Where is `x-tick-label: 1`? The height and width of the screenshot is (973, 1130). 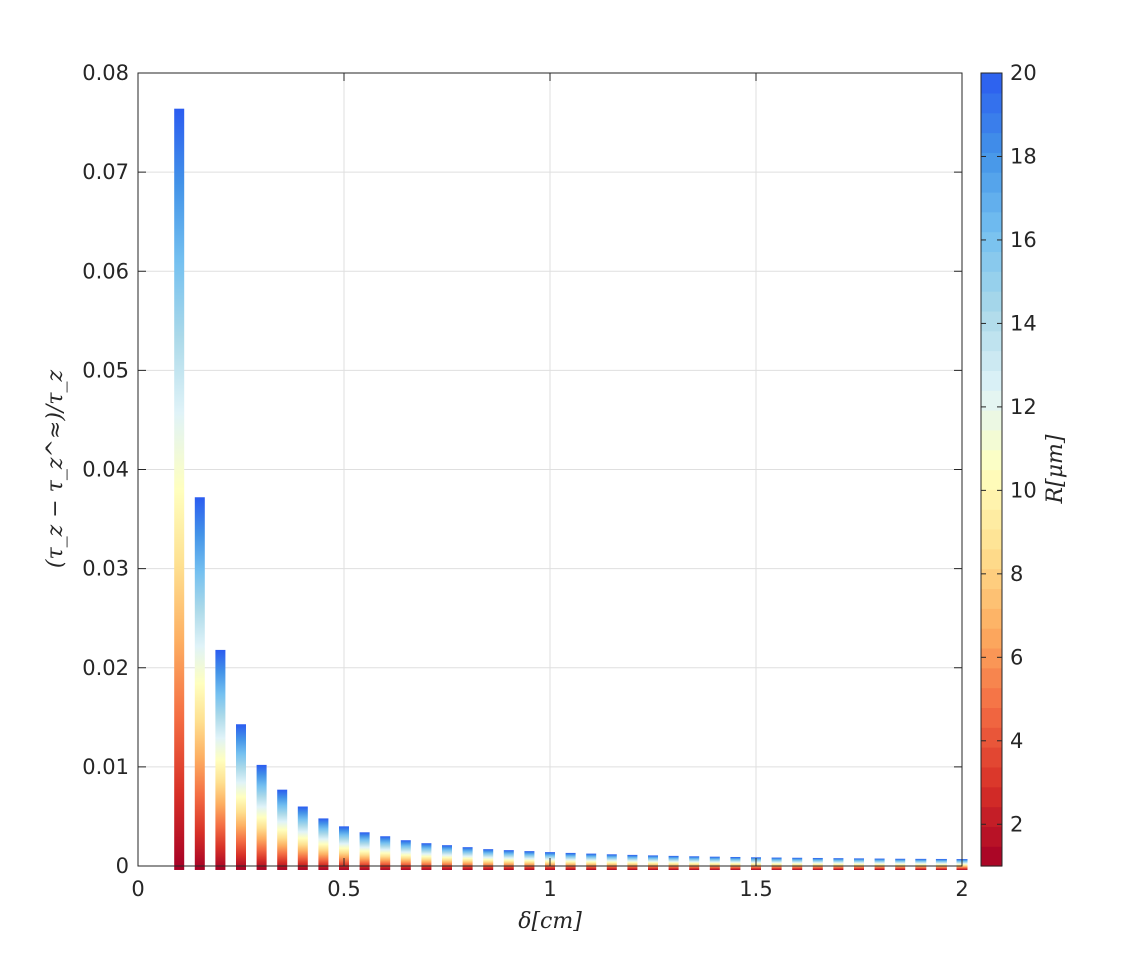 x-tick-label: 1 is located at coordinates (549, 889).